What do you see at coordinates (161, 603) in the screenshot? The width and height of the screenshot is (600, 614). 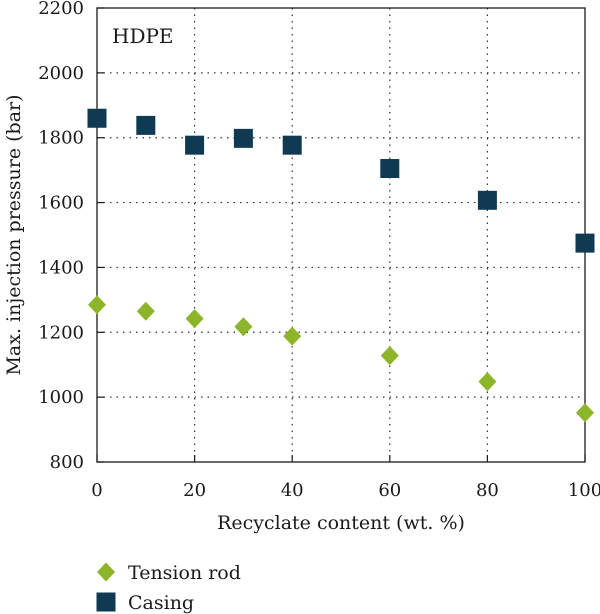 I see `legend-label-casing: Casing` at bounding box center [161, 603].